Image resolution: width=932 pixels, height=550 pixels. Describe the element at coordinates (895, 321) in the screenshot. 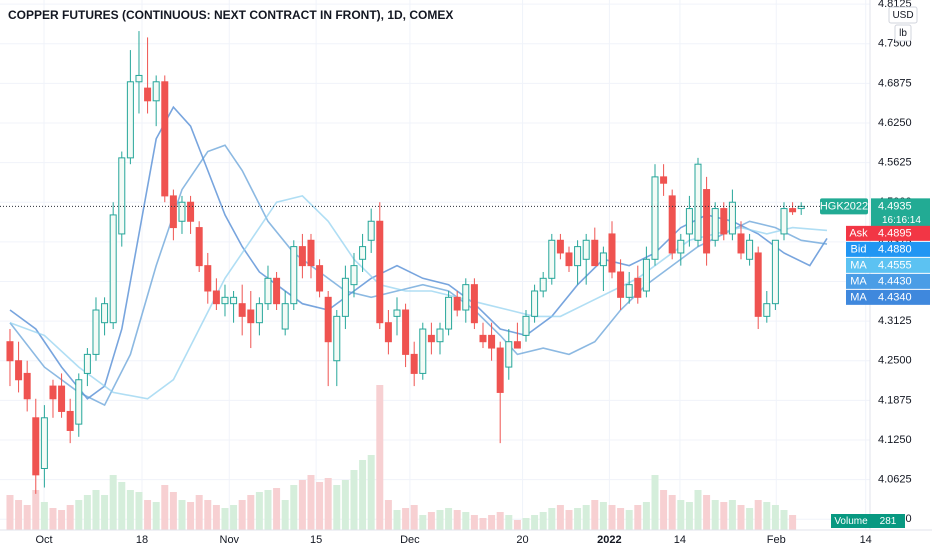

I see `y-tick-label: 4.3125` at that location.